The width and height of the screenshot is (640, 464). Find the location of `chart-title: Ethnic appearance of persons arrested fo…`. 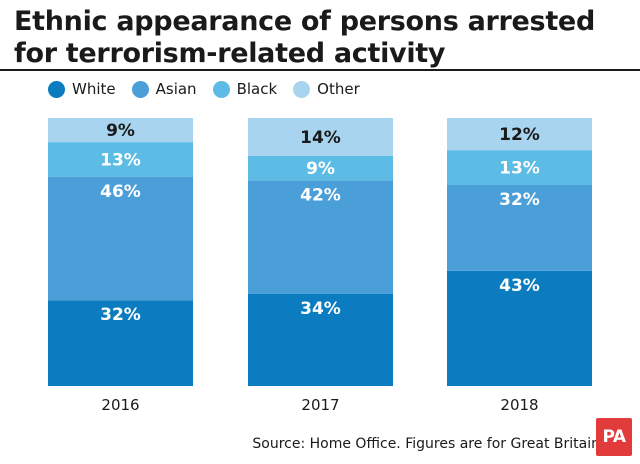

chart-title: Ethnic appearance of persons arrested fo… is located at coordinates (320, 38).